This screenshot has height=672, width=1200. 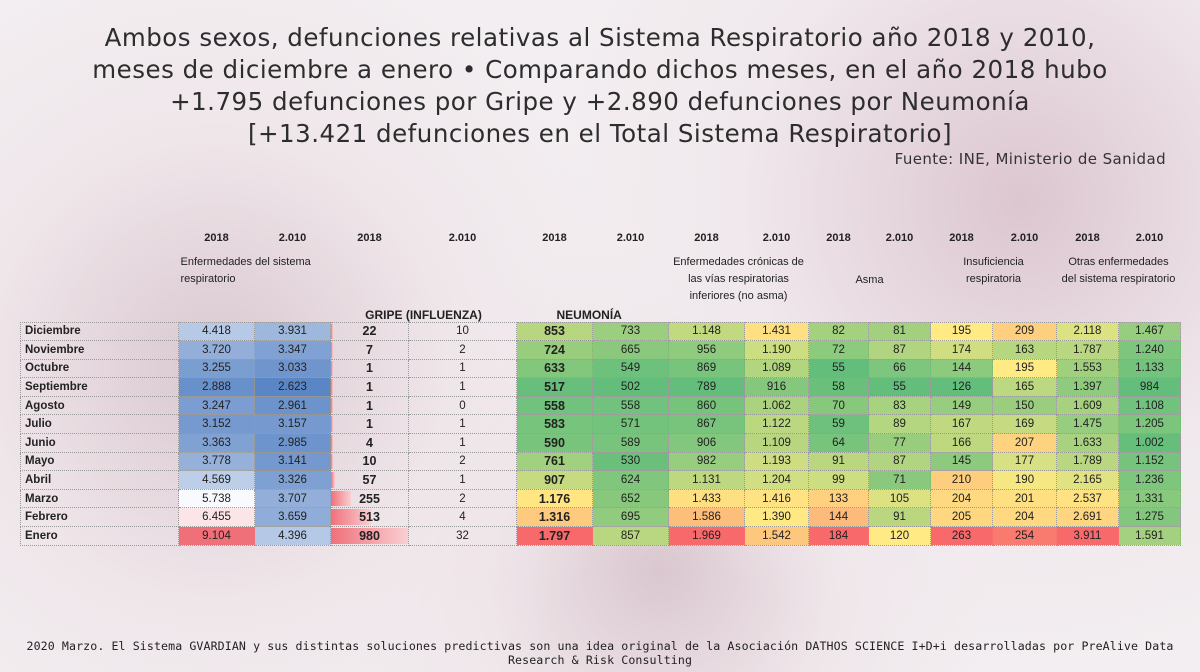 What do you see at coordinates (1087, 387) in the screenshot?
I see `value-cell: 1.397` at bounding box center [1087, 387].